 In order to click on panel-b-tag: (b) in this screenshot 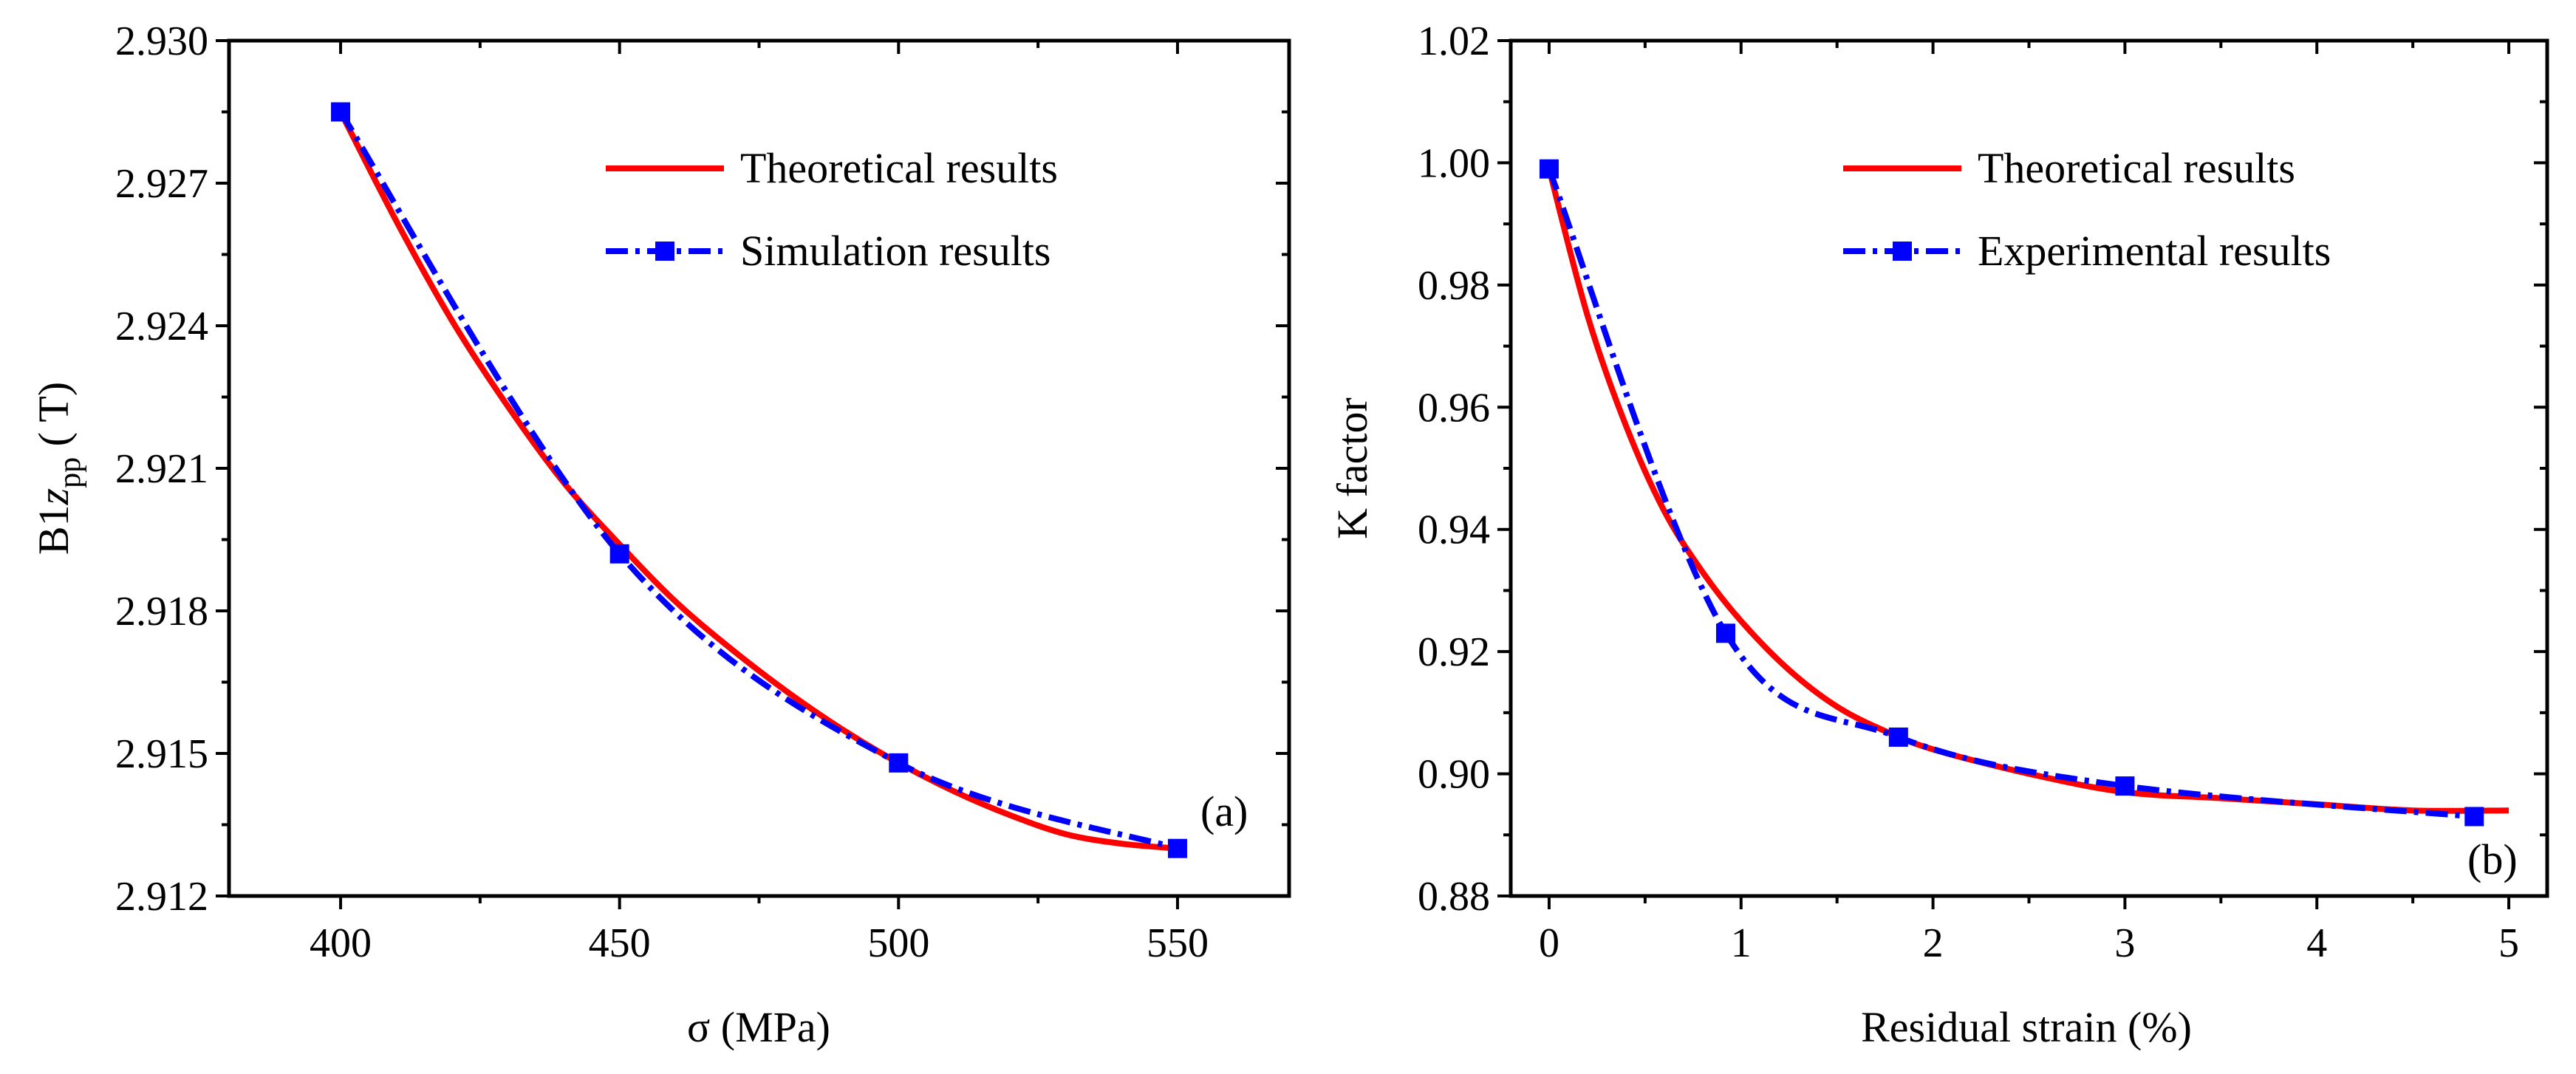, I will do `click(2492, 859)`.